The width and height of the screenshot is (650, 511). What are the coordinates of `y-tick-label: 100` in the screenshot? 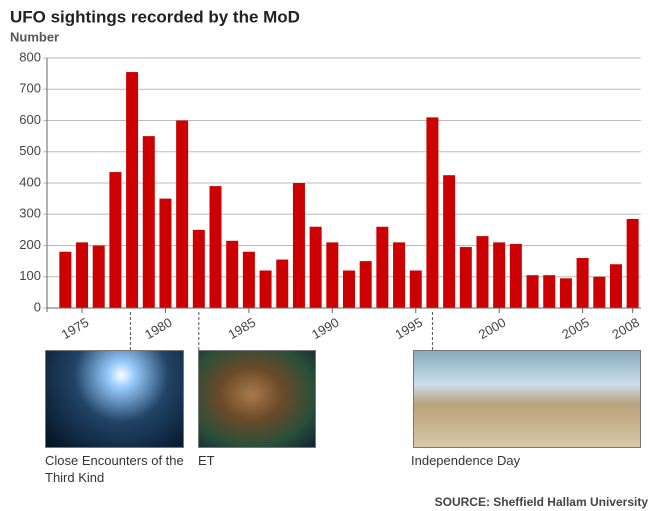 It's located at (30, 275).